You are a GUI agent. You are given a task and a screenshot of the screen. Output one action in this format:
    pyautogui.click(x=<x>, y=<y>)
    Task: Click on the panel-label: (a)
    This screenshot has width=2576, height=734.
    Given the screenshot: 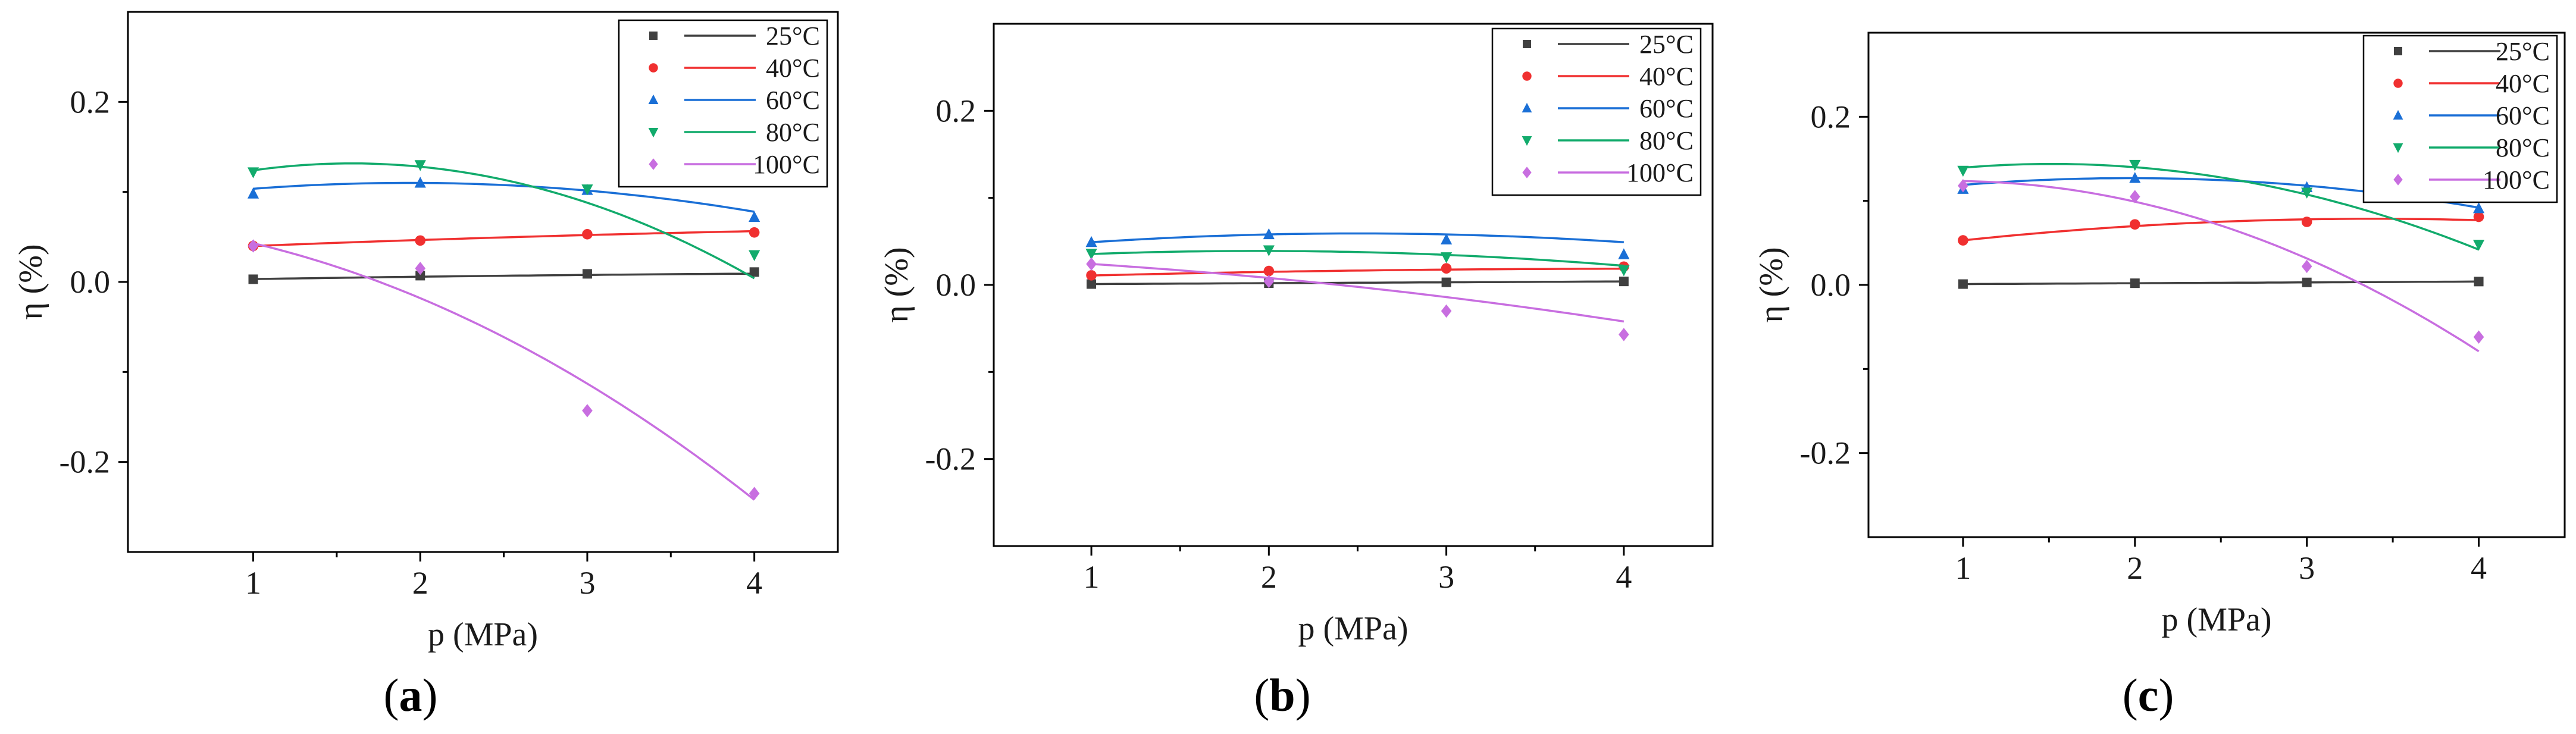 What is the action you would take?
    pyautogui.click(x=411, y=695)
    